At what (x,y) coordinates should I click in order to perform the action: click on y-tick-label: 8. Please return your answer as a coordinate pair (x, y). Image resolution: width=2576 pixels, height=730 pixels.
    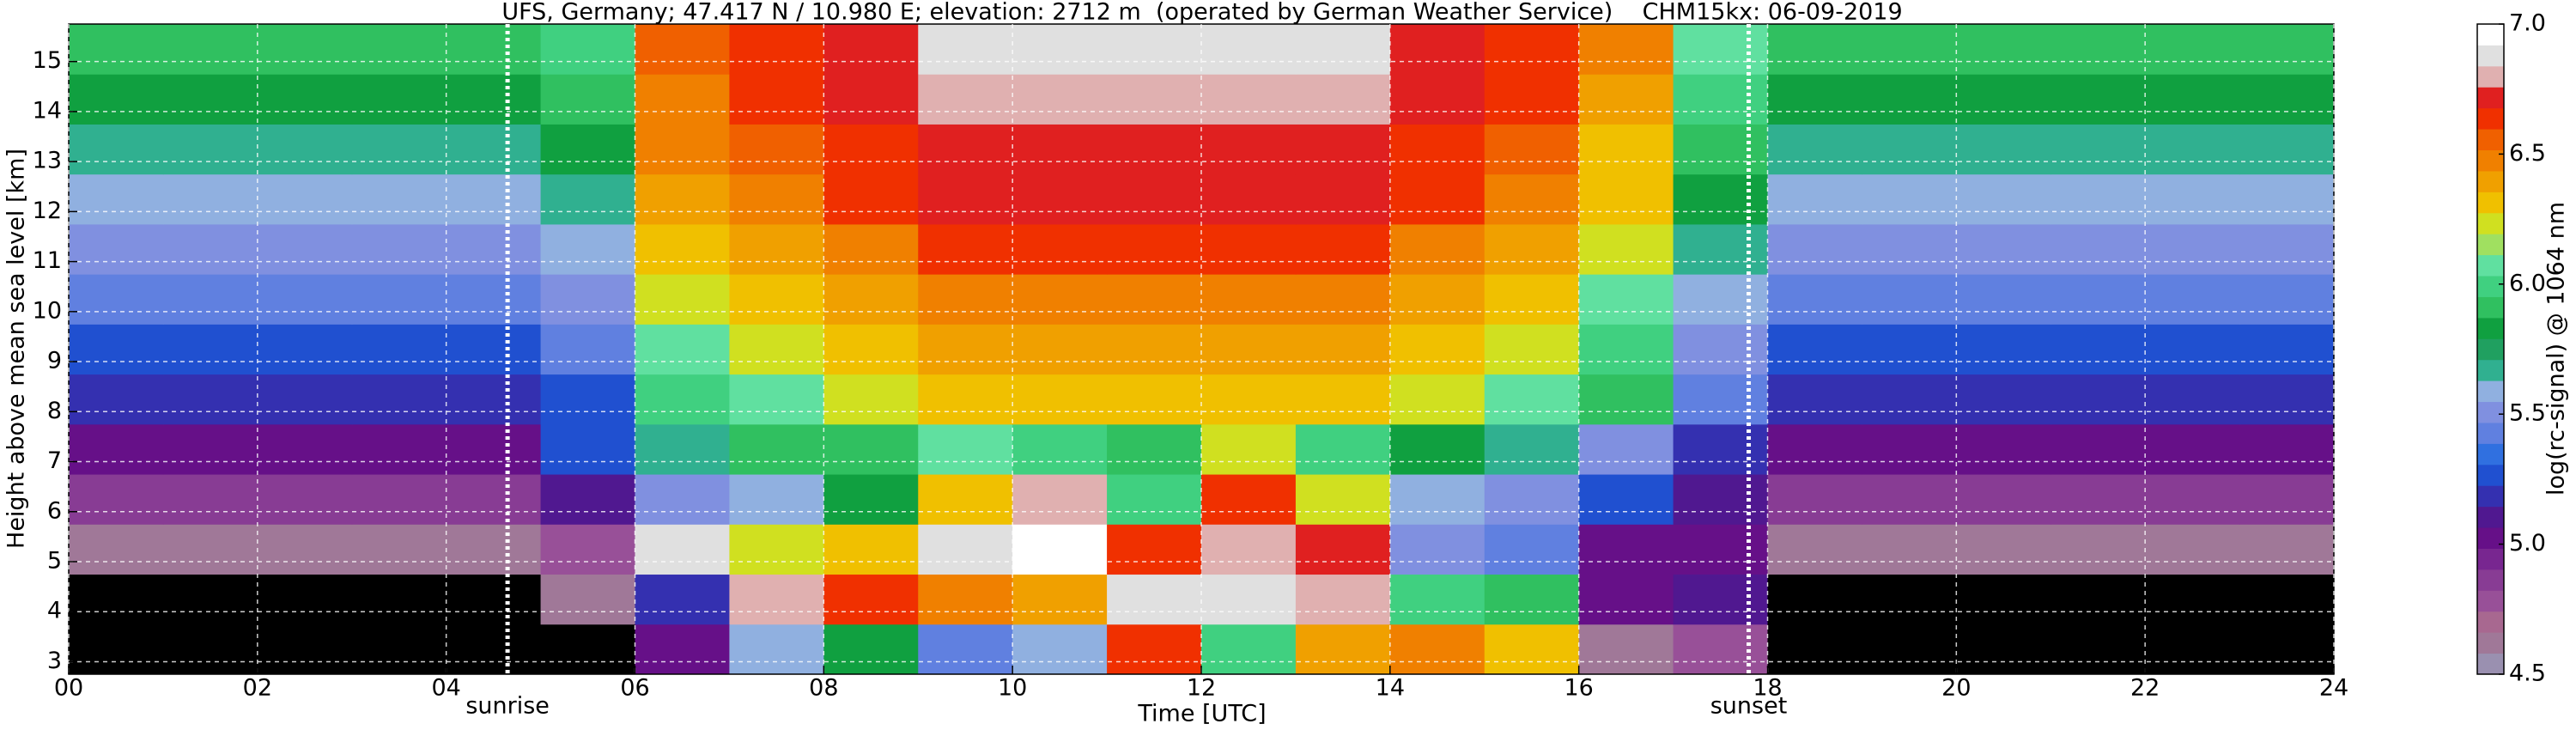
    Looking at the image, I should click on (55, 411).